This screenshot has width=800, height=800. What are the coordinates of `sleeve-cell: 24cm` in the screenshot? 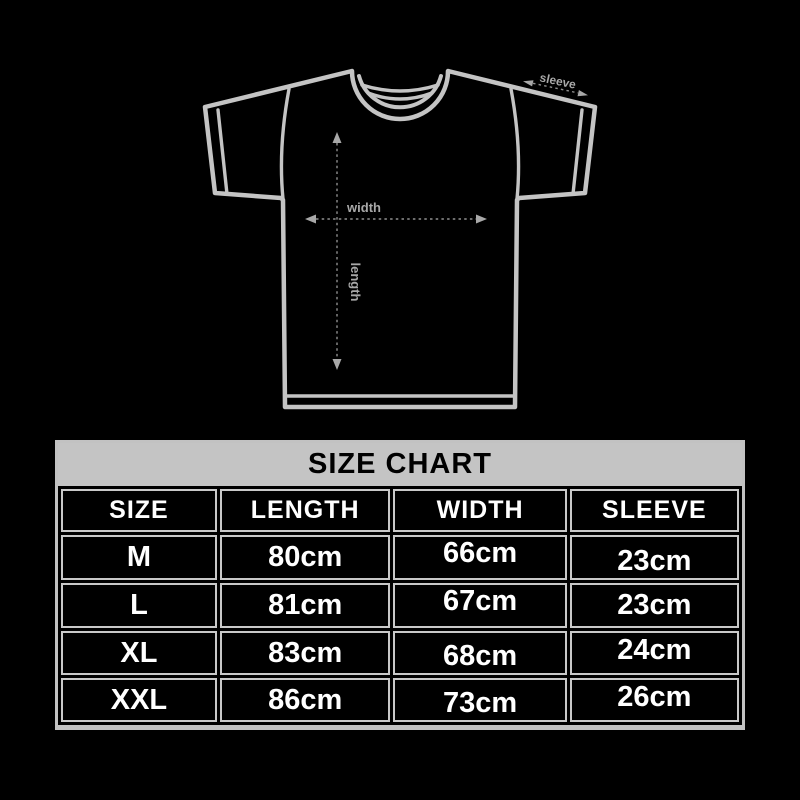 It's located at (654, 653).